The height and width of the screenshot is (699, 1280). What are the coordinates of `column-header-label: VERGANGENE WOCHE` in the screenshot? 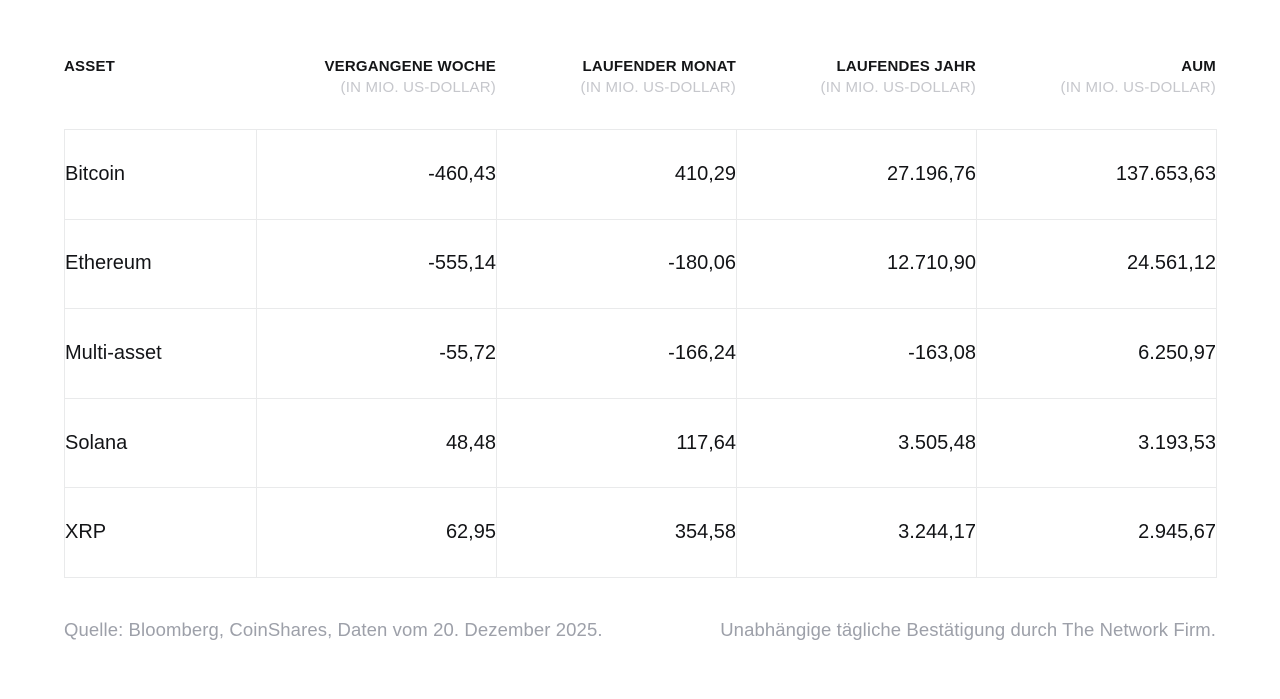 It's located at (410, 66).